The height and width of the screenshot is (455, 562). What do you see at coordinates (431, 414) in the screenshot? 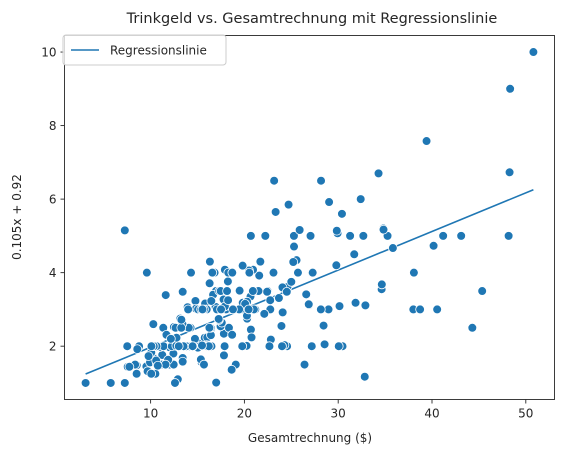
I see `x-tick-label: 40` at bounding box center [431, 414].